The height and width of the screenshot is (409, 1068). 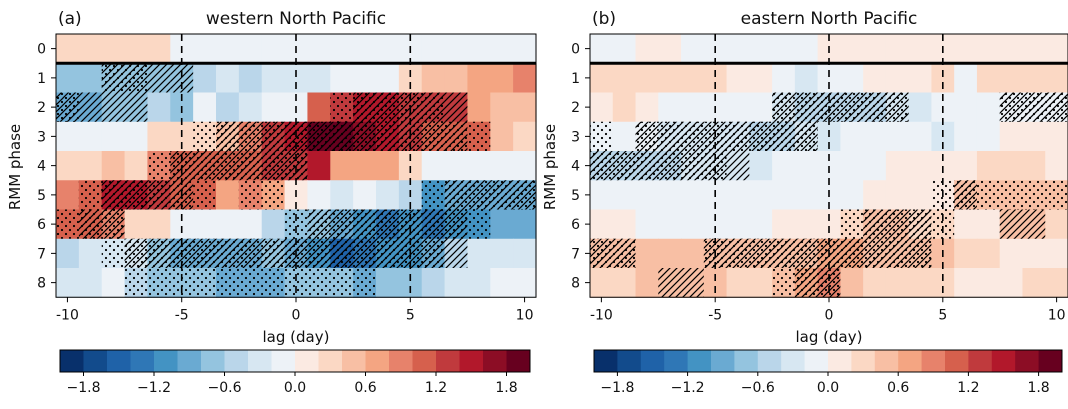 I want to click on y-tick-label: 1, so click(x=41, y=79).